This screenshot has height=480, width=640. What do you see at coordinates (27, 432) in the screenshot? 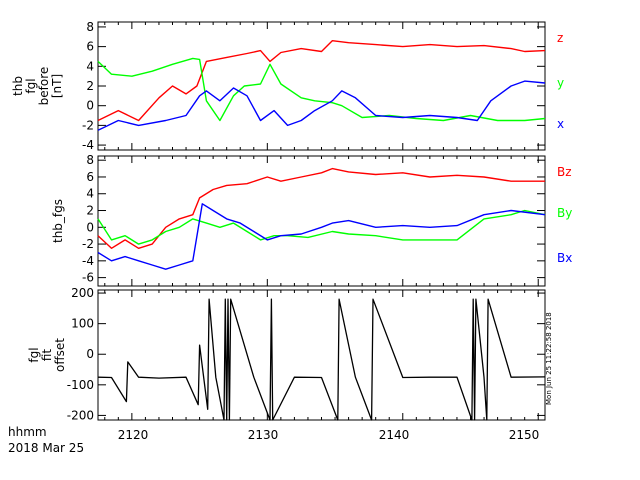
I see `x-axis-name: hhmm` at bounding box center [27, 432].